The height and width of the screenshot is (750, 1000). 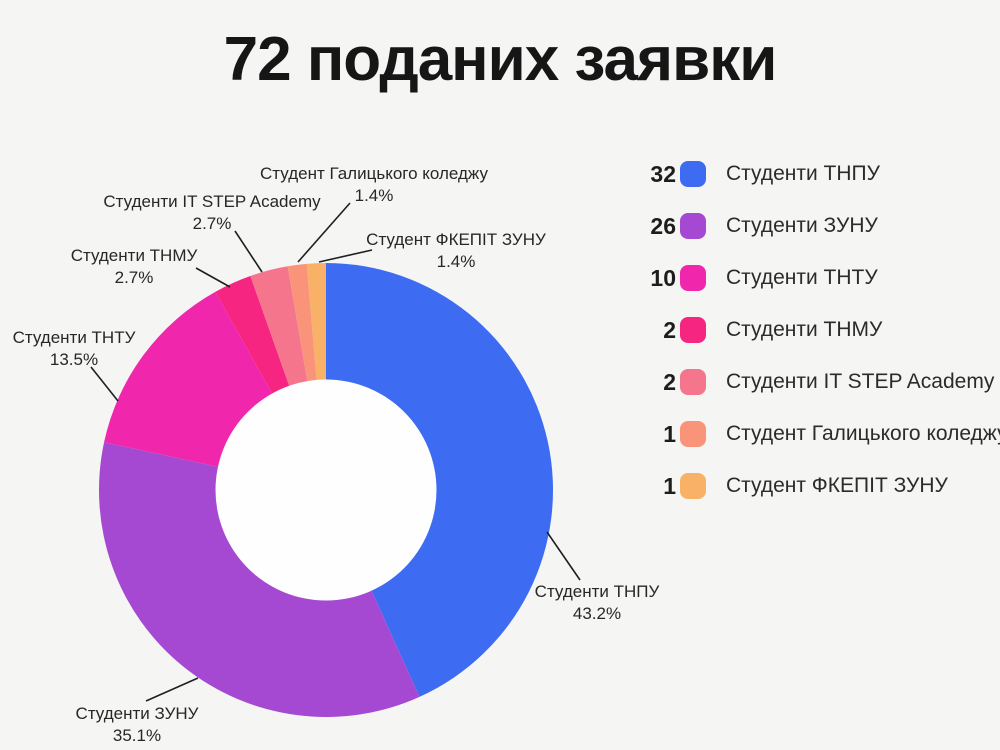 I want to click on legend-label: Студенти ТНМУ, so click(x=804, y=329).